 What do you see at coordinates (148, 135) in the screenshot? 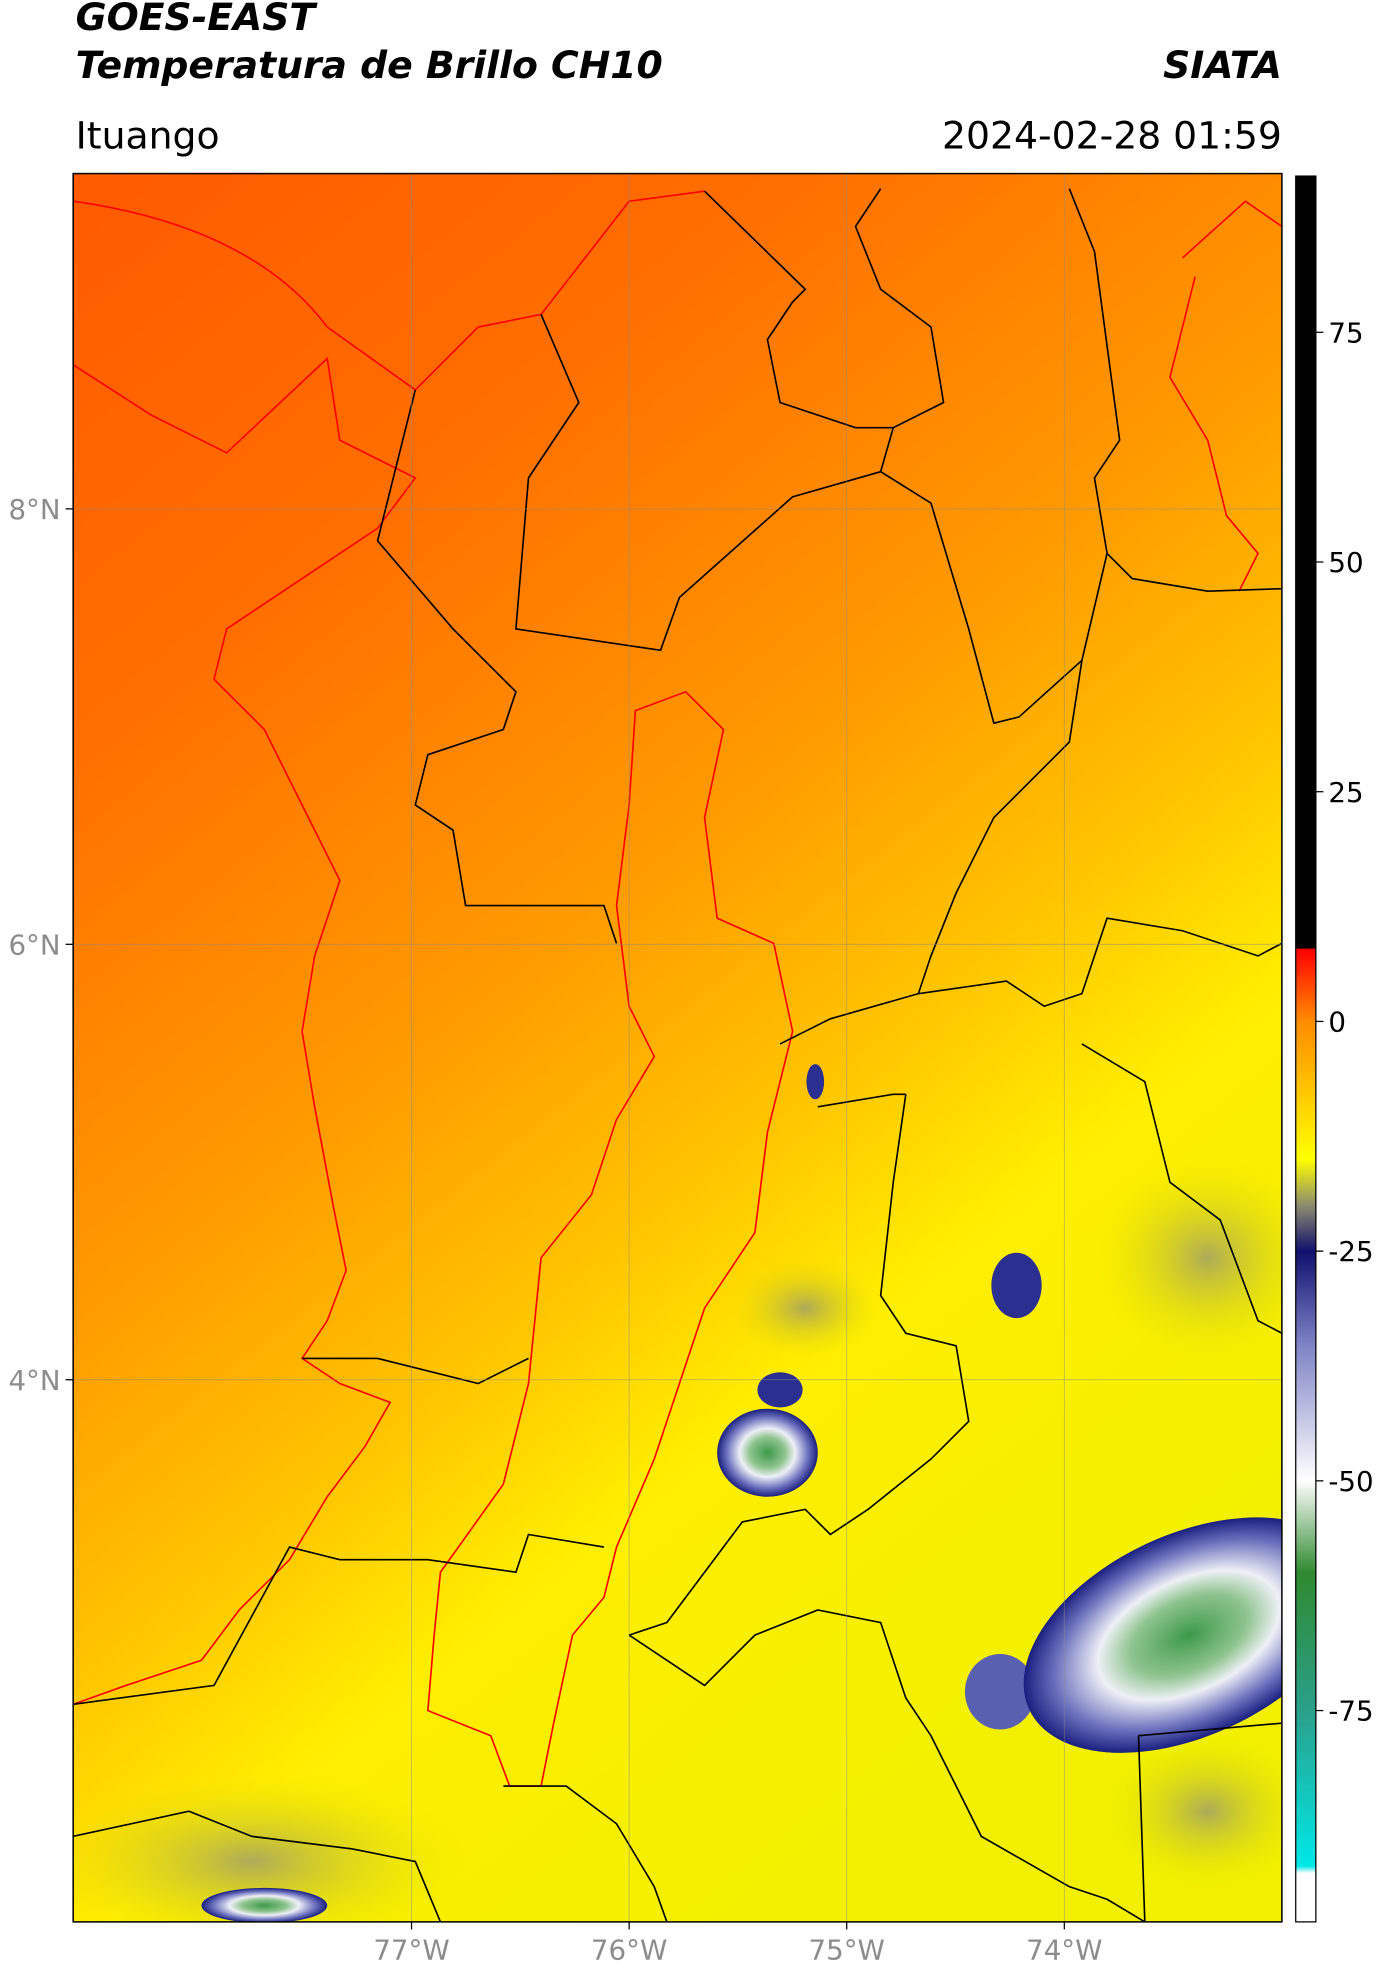
I see `location: Ituango` at bounding box center [148, 135].